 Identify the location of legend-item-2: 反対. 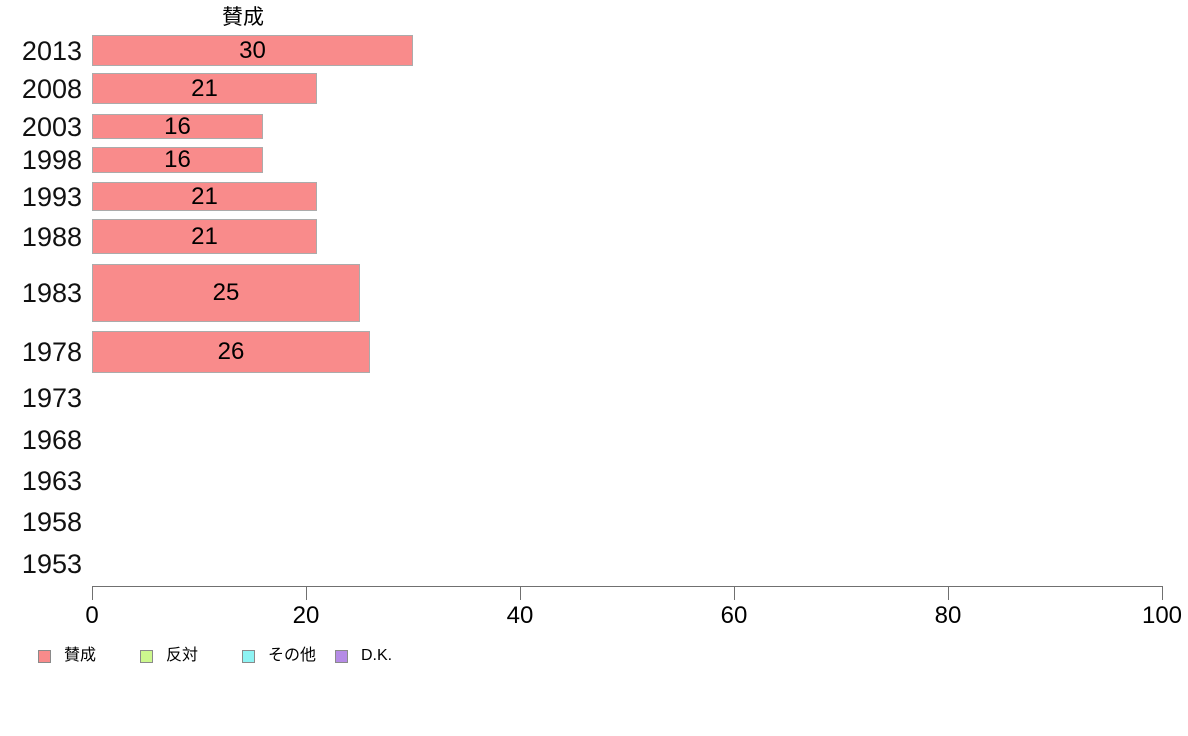
(169, 656).